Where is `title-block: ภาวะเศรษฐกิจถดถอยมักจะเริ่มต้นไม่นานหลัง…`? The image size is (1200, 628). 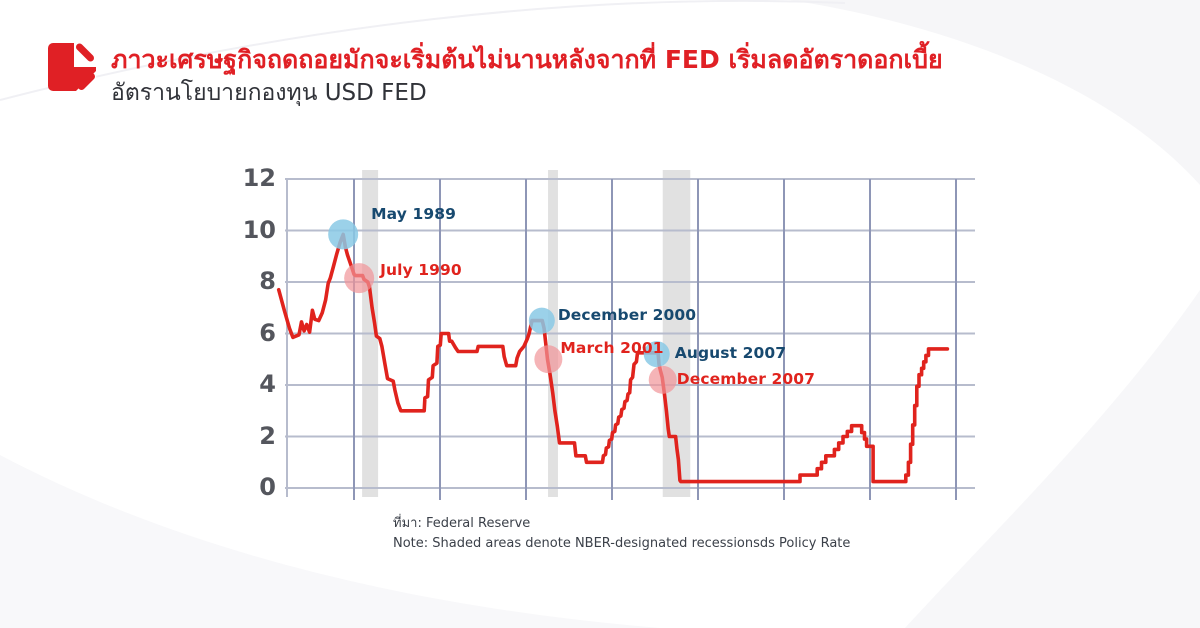
title-block: ภาวะเศรษฐกิจถดถอยมักจะเริ่มต้นไม่นานหลัง… is located at coordinates (527, 75).